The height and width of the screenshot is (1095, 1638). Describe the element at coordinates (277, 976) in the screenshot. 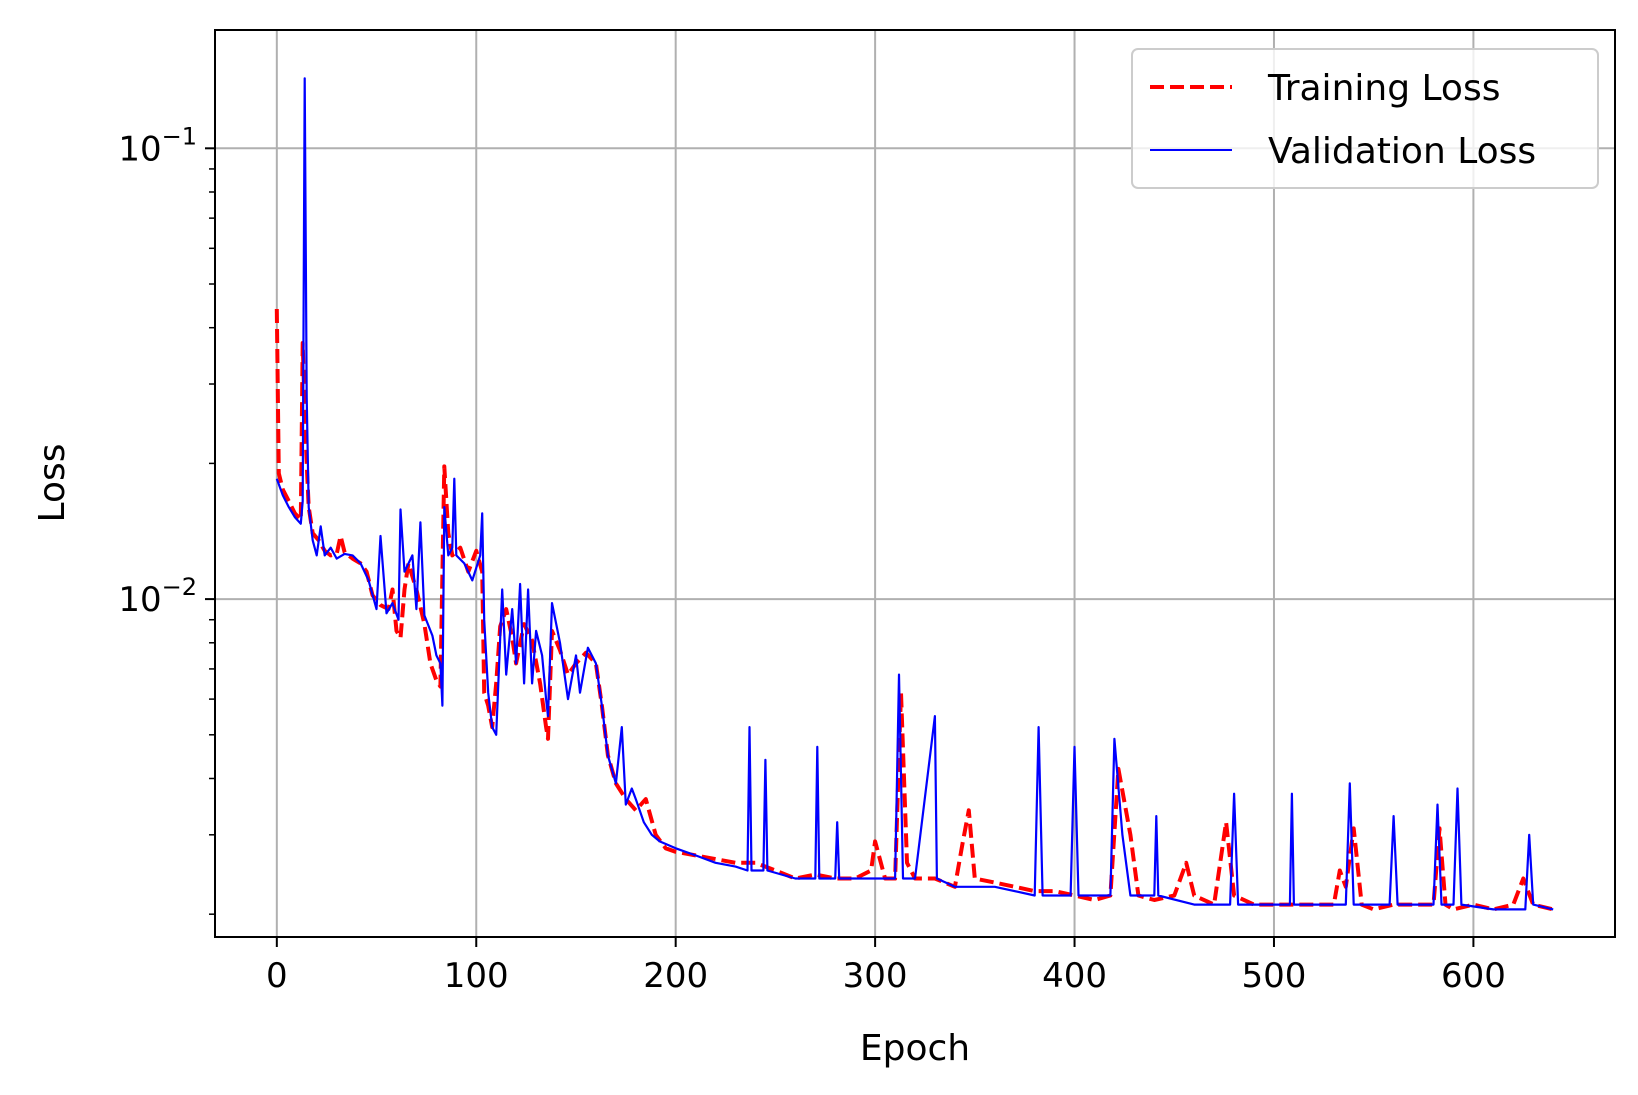

I see `x-tick-label: 0` at that location.